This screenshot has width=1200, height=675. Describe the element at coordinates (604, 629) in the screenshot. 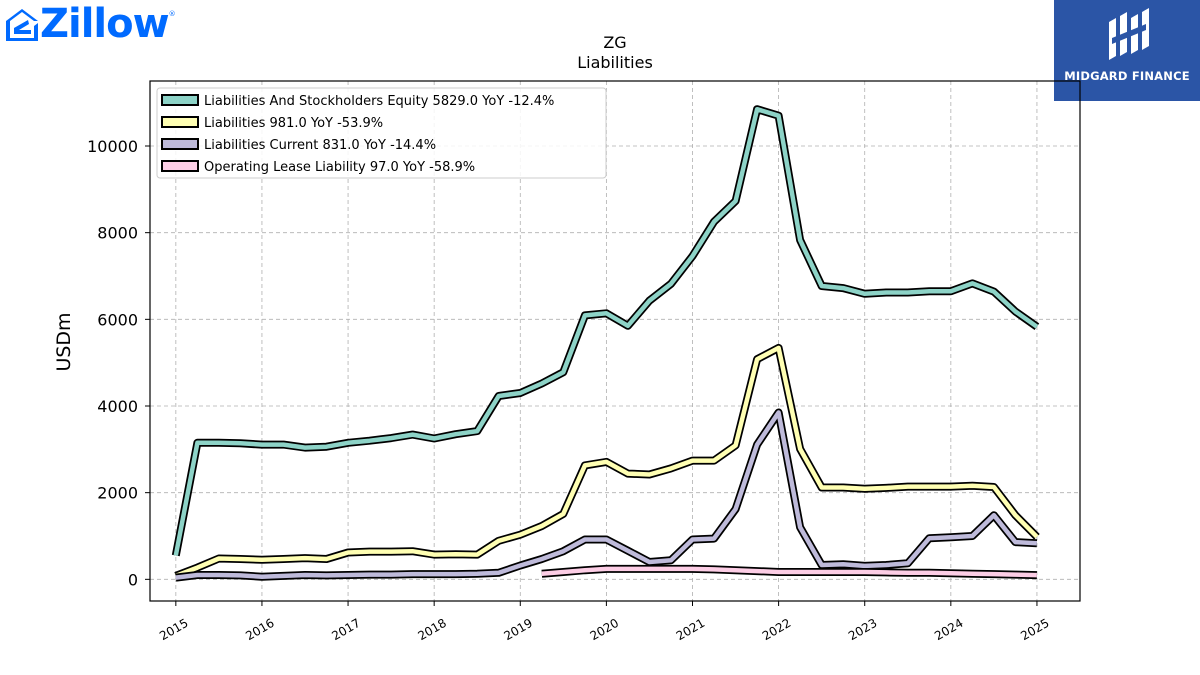

I see `x-tick-label: 2020` at that location.